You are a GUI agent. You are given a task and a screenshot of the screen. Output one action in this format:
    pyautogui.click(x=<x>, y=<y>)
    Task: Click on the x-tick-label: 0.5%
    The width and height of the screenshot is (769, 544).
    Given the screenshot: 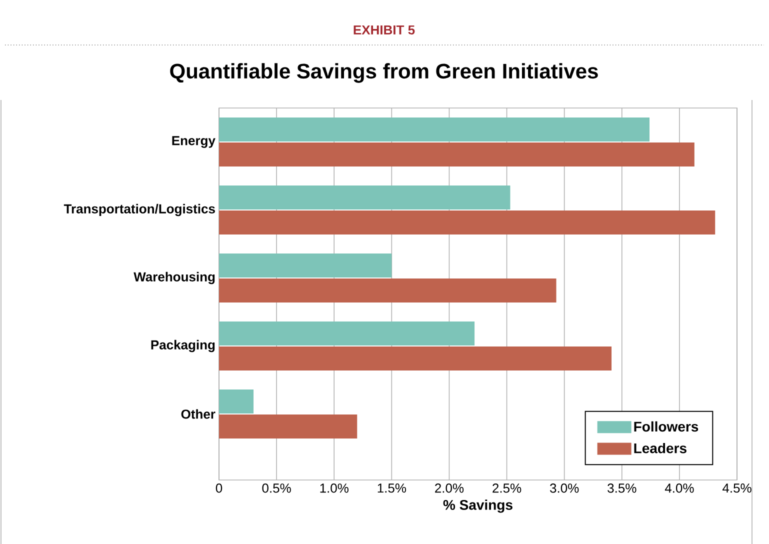 What is the action you would take?
    pyautogui.click(x=276, y=488)
    